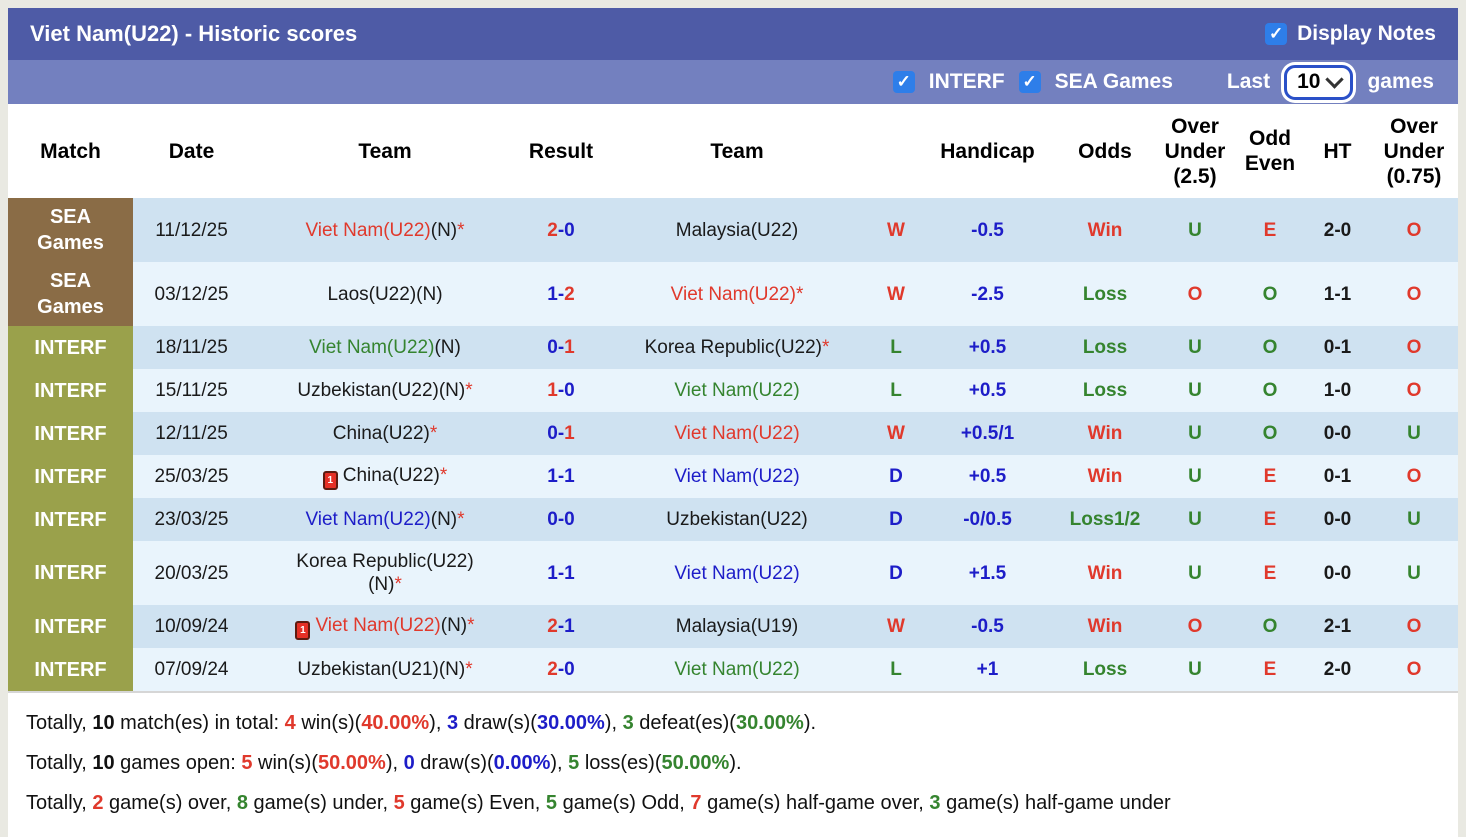 The height and width of the screenshot is (837, 1466). Describe the element at coordinates (737, 347) in the screenshot. I see `away-team-cell: Korea Republic(U22)*` at that location.